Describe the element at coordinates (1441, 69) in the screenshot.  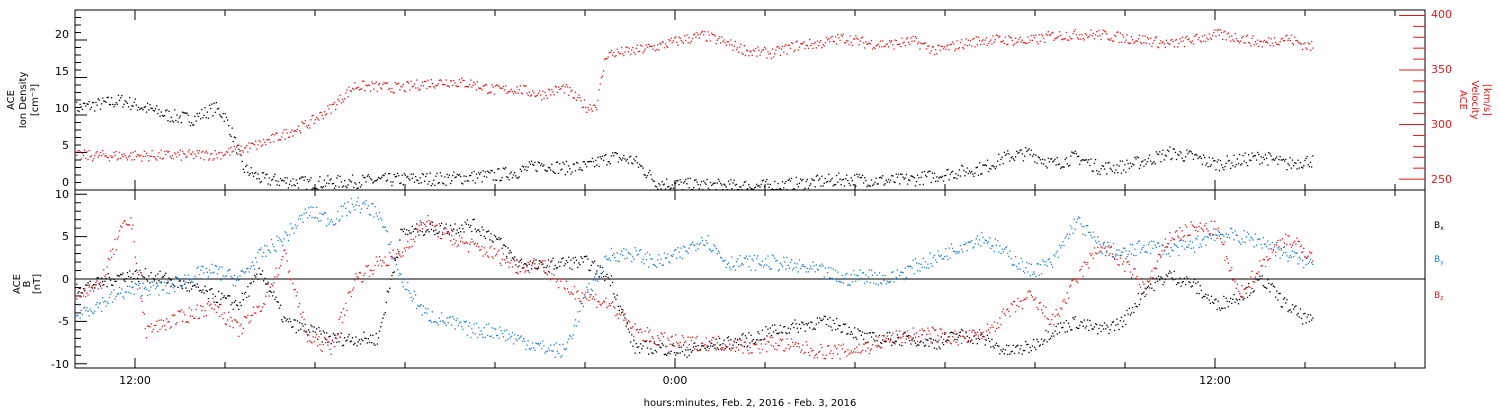
I see `velocity-tick-label: 350` at that location.